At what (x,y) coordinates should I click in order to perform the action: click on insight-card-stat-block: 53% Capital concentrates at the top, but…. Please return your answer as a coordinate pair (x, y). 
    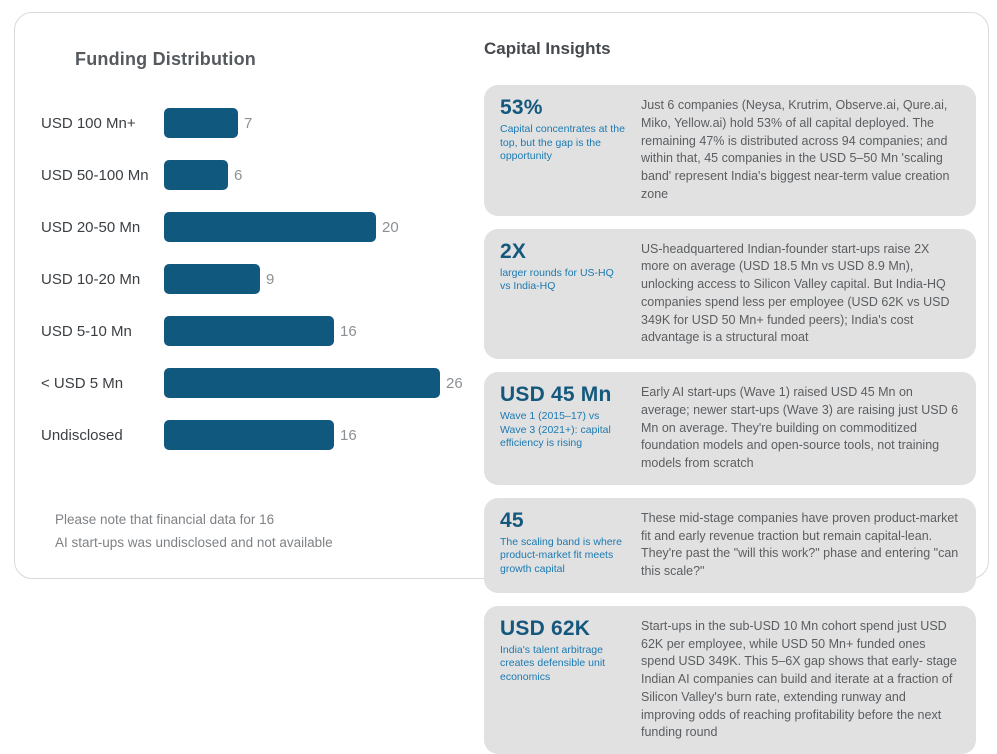
    Looking at the image, I should click on (562, 150).